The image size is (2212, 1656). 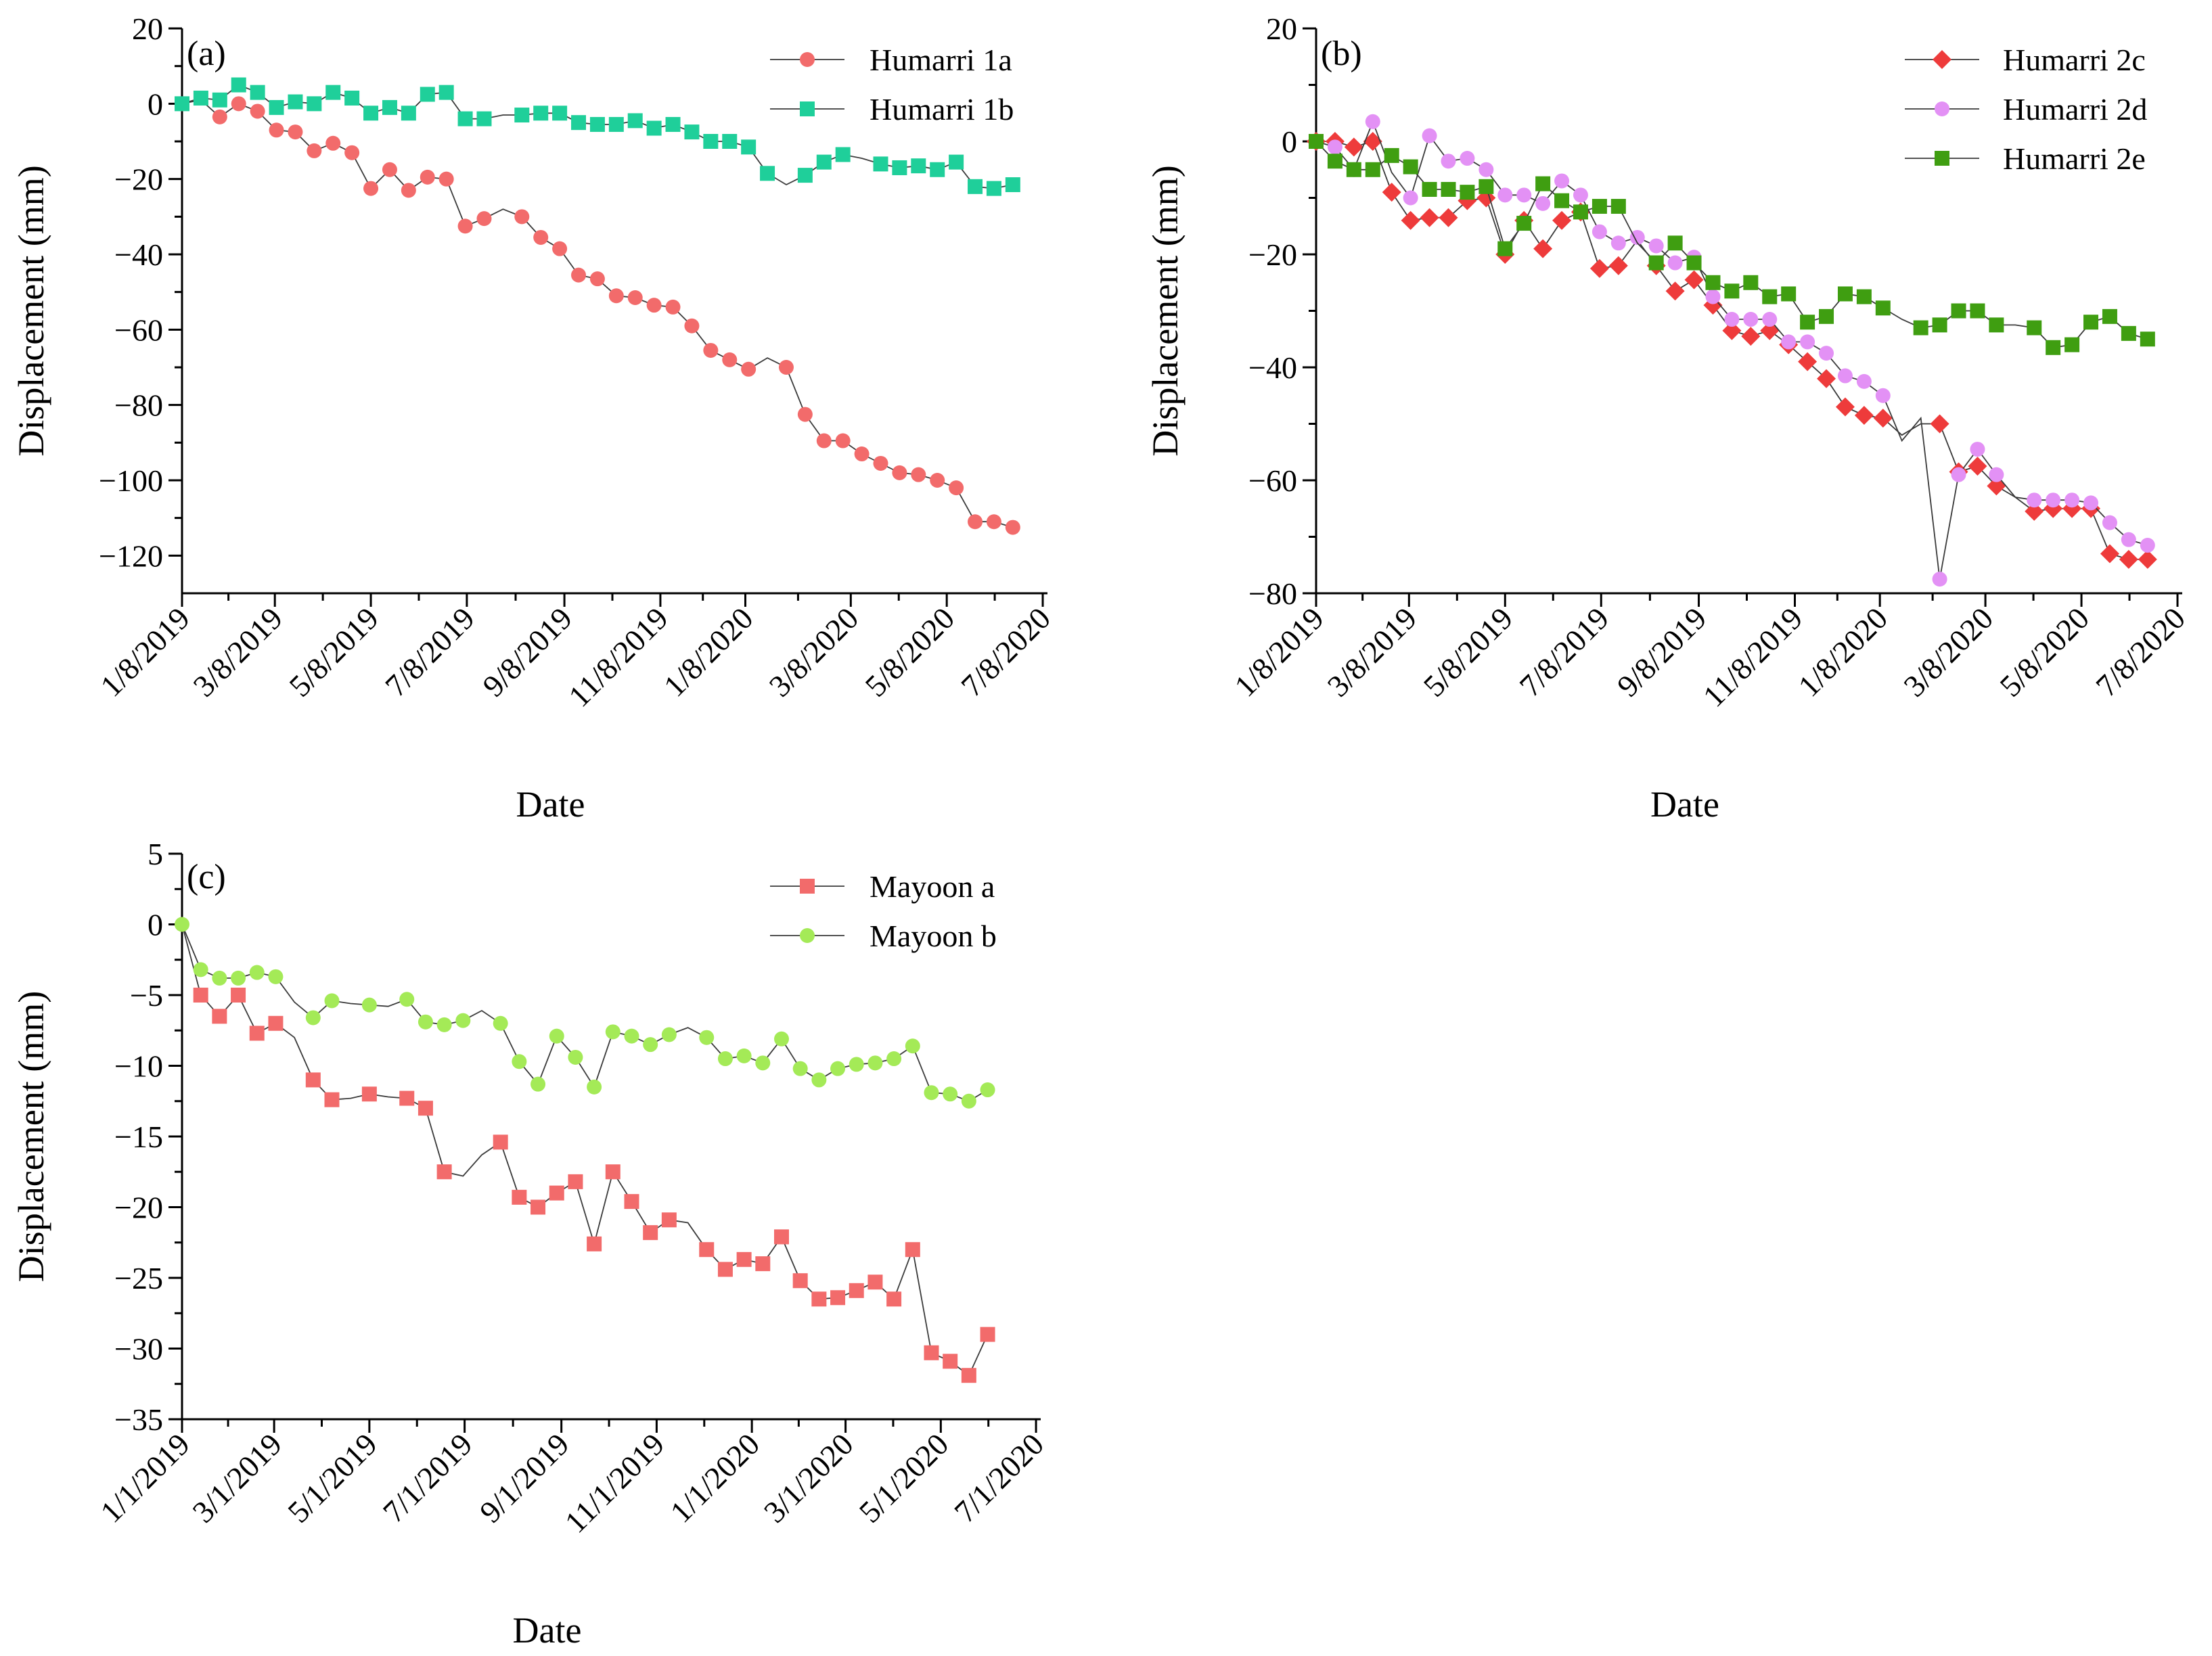 What do you see at coordinates (138, 1419) in the screenshot?
I see `y-tick-label: −35` at bounding box center [138, 1419].